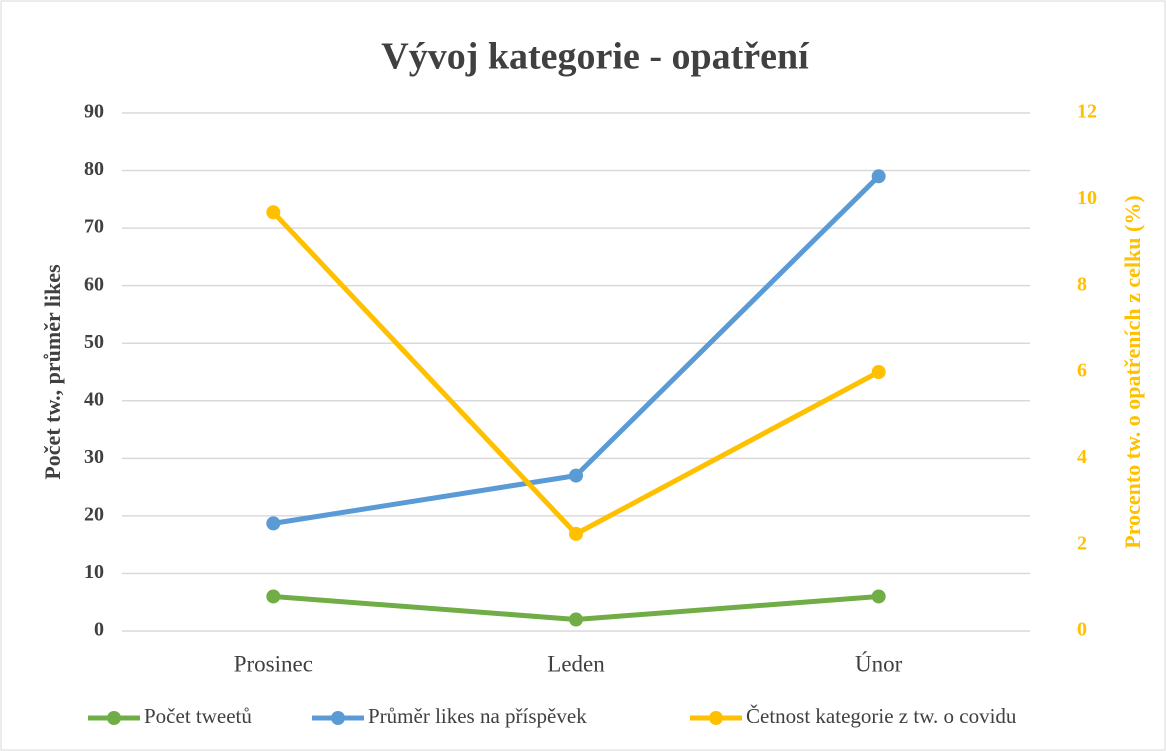 Image resolution: width=1166 pixels, height=751 pixels. Describe the element at coordinates (94, 399) in the screenshot. I see `y-tick-label: 40` at that location.